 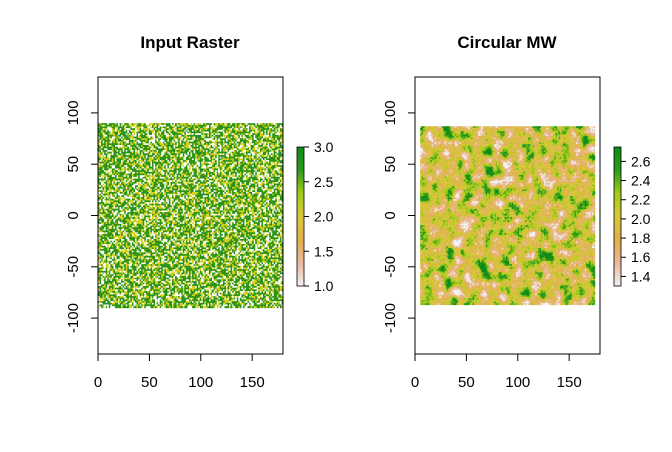 What do you see at coordinates (190, 215) in the screenshot?
I see `raster-image` at bounding box center [190, 215].